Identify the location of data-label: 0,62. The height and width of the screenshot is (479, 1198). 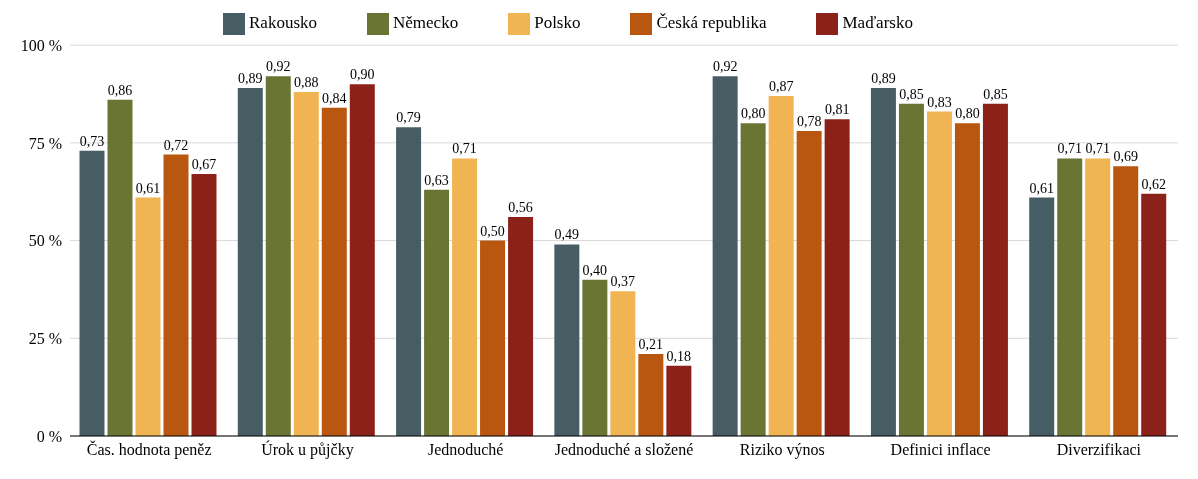
(1153, 184).